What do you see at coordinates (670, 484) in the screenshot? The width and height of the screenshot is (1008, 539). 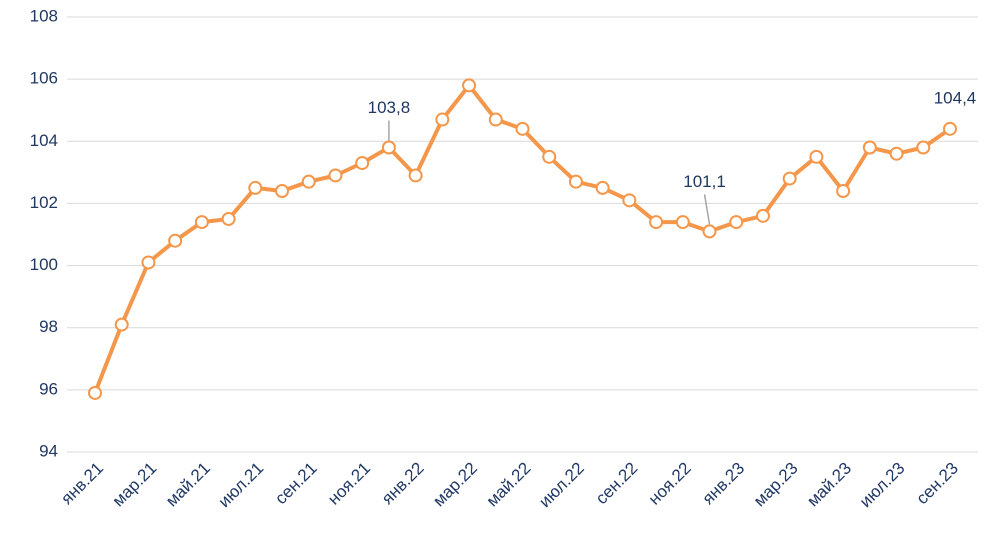 I see `x-tick-label: ноя.22` at bounding box center [670, 484].